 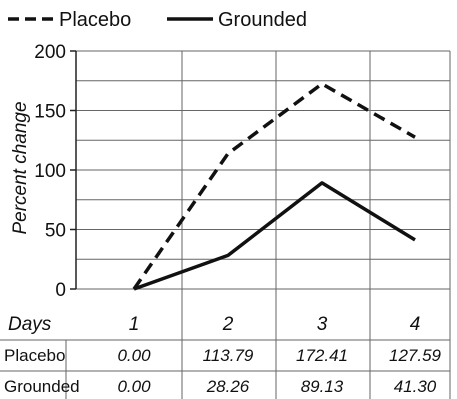 I want to click on table-row-label: Grounded, so click(x=42, y=386).